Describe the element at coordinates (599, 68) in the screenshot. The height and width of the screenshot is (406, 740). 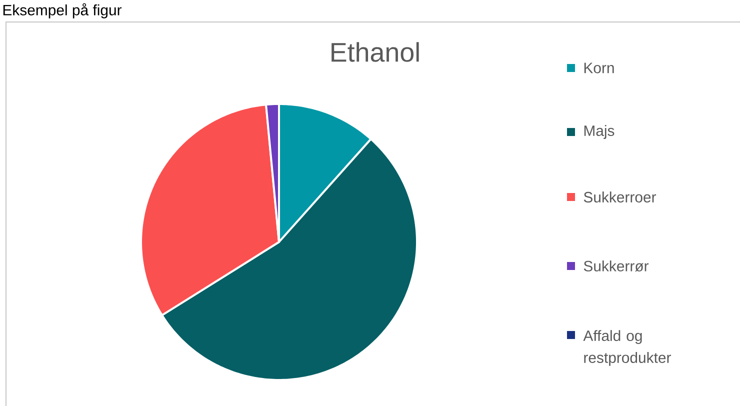
I see `legend-label: Korn` at that location.